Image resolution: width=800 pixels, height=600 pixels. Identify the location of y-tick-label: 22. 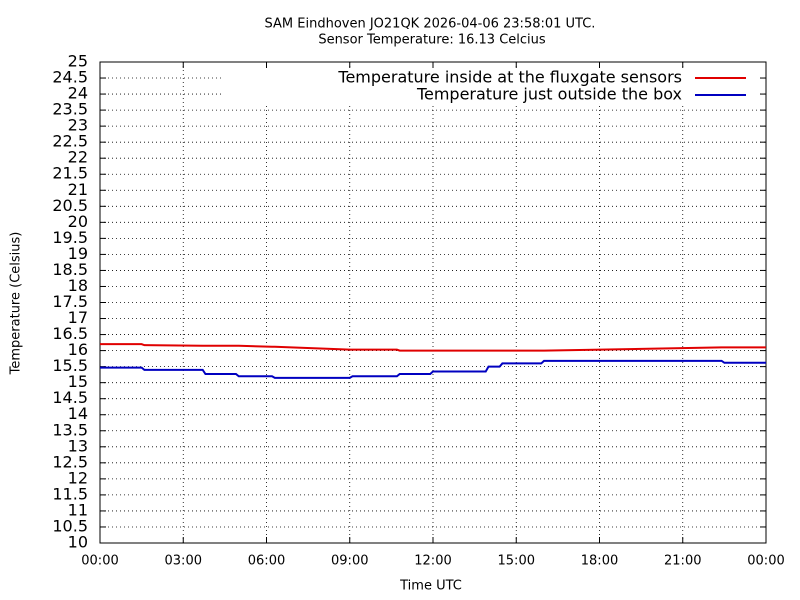
(78, 157).